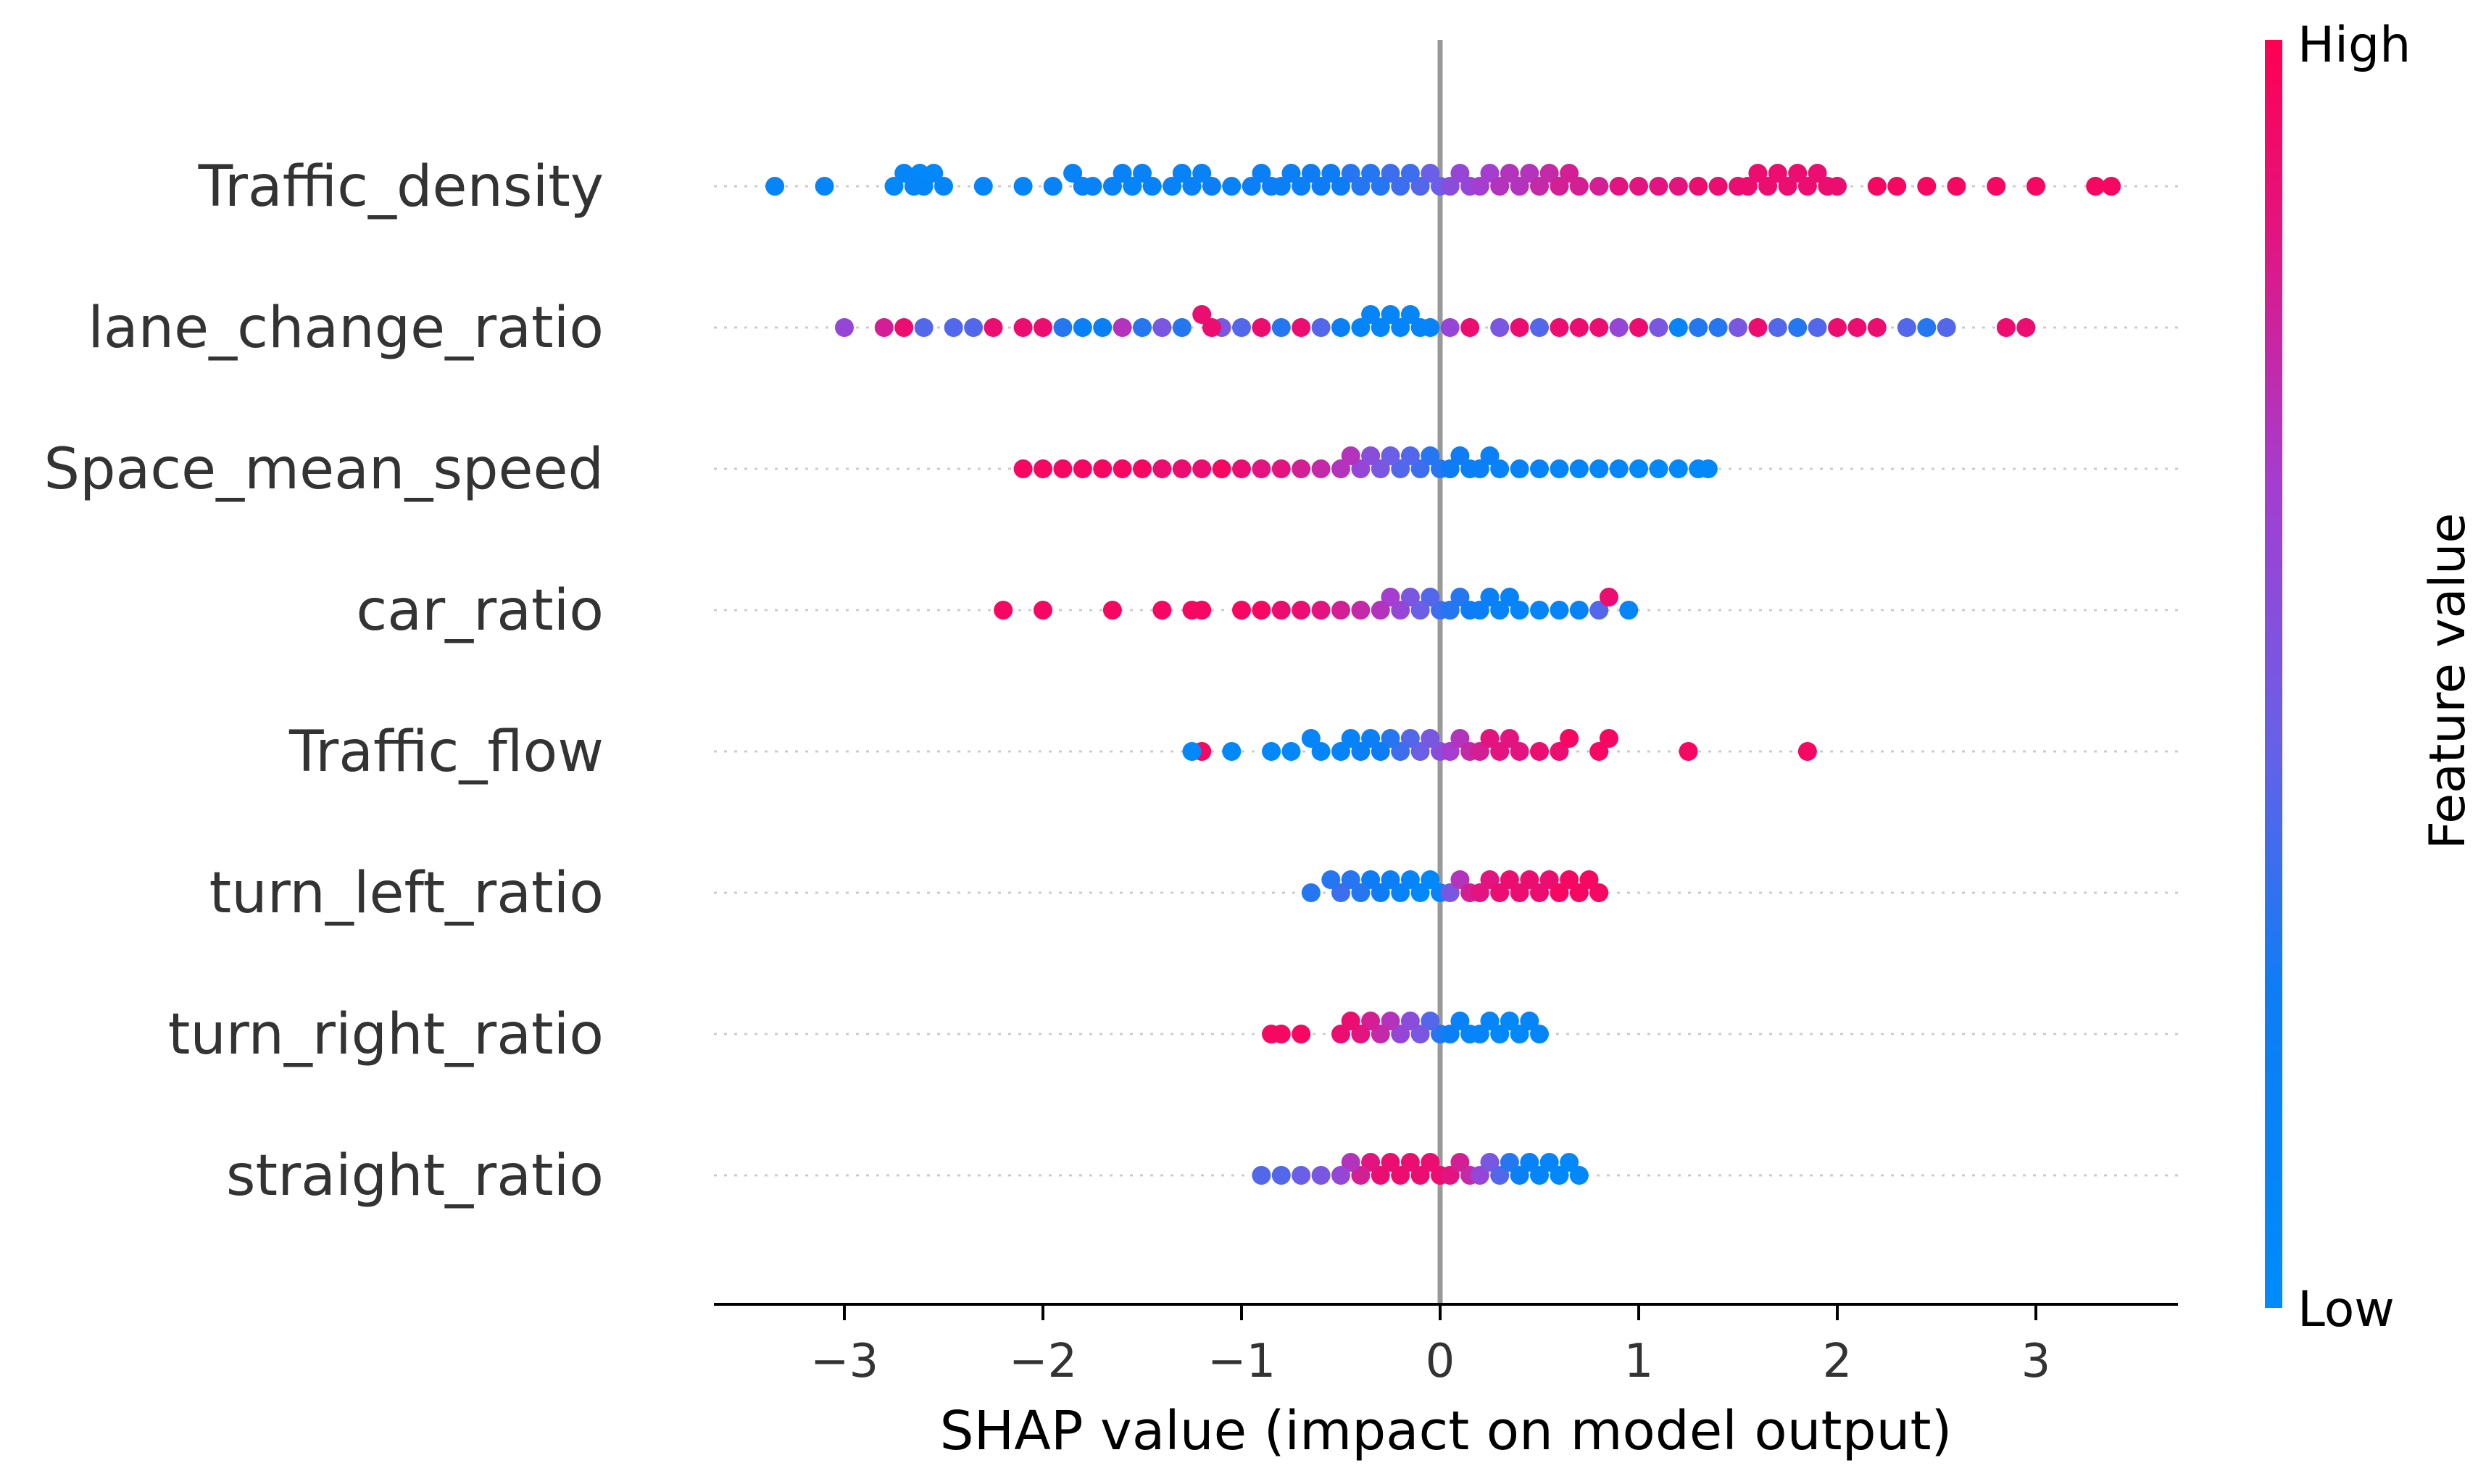 The image size is (2478, 1484). What do you see at coordinates (1838, 1361) in the screenshot?
I see `x-tick-label: 2` at bounding box center [1838, 1361].